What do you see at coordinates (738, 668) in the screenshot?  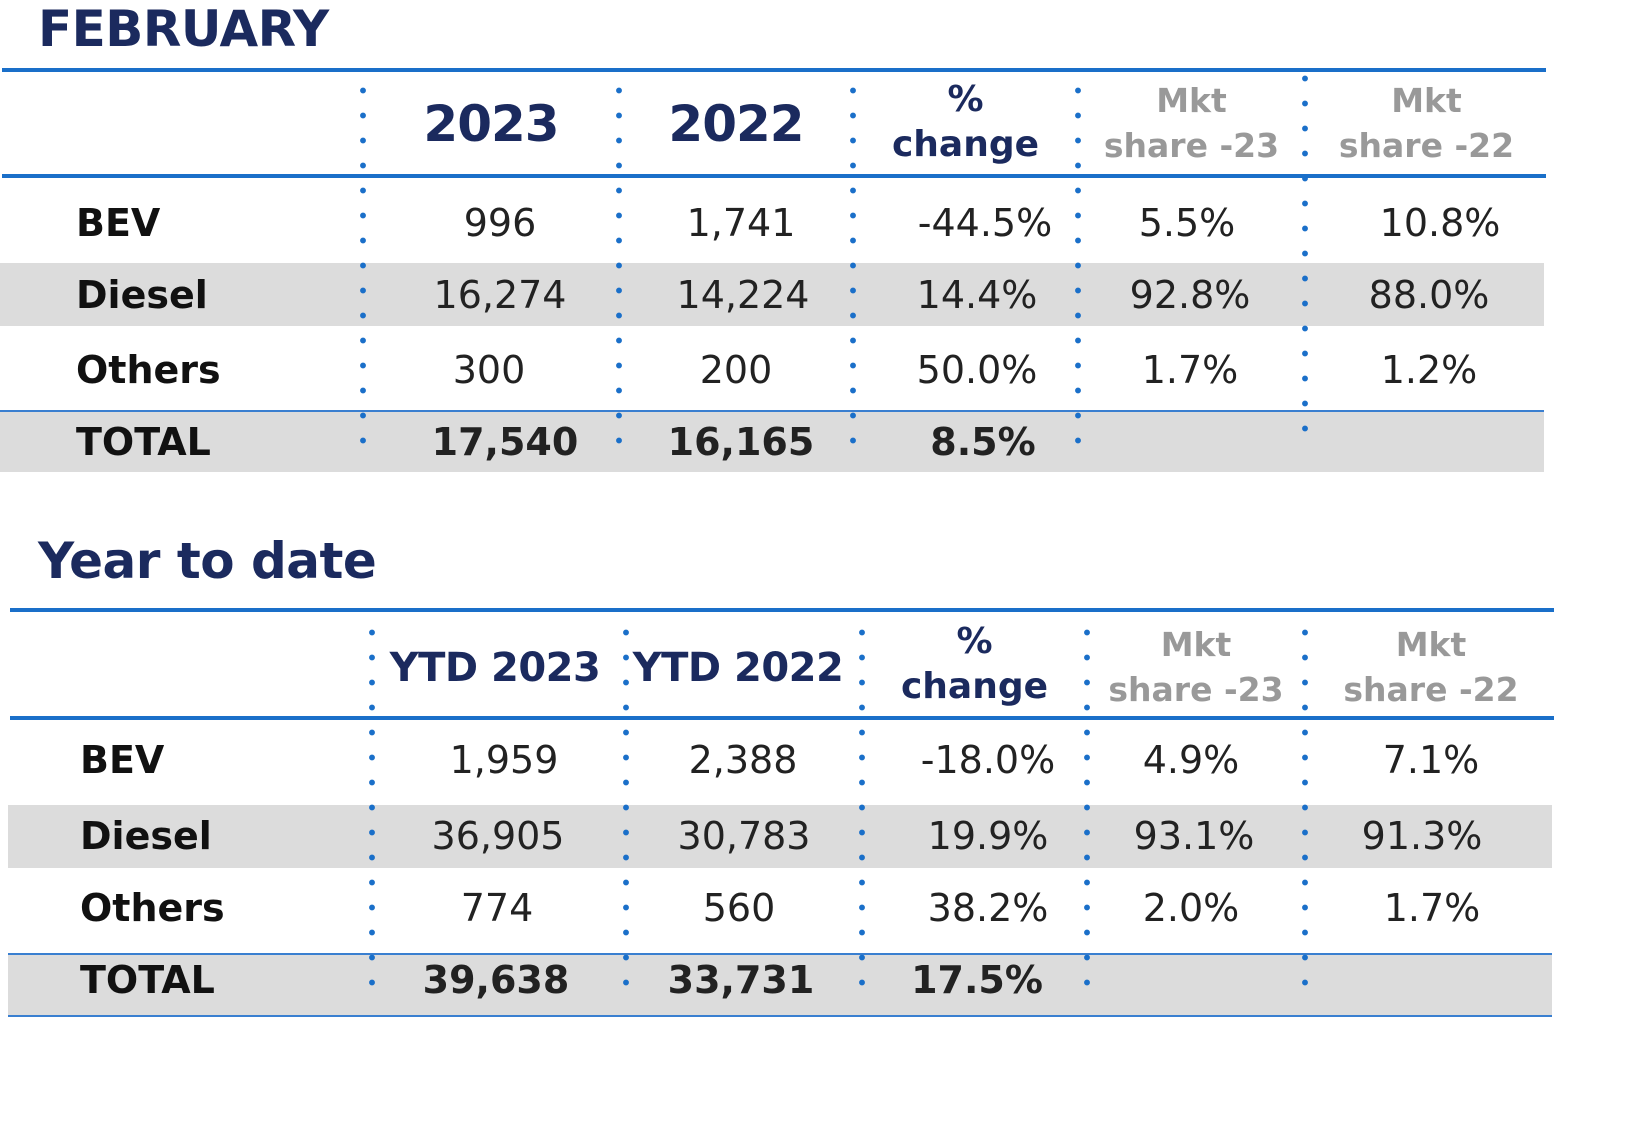 I see `header-ytd-previous: YTD 2022` at bounding box center [738, 668].